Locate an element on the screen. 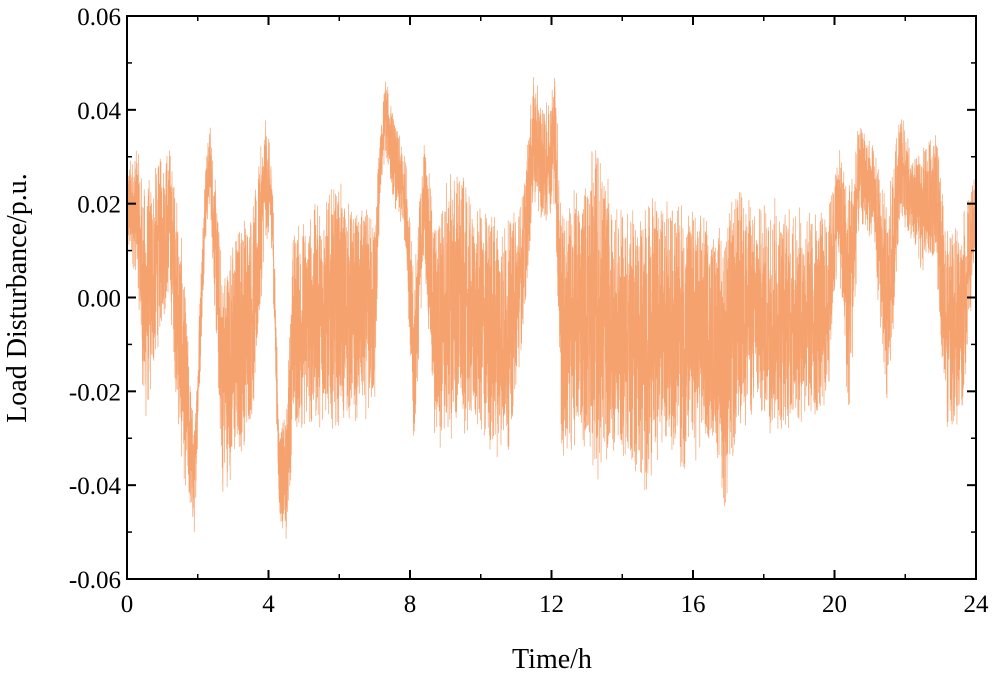 The image size is (1000, 676). y-axis-title: Load Disturbance/p.u. is located at coordinates (17, 298).